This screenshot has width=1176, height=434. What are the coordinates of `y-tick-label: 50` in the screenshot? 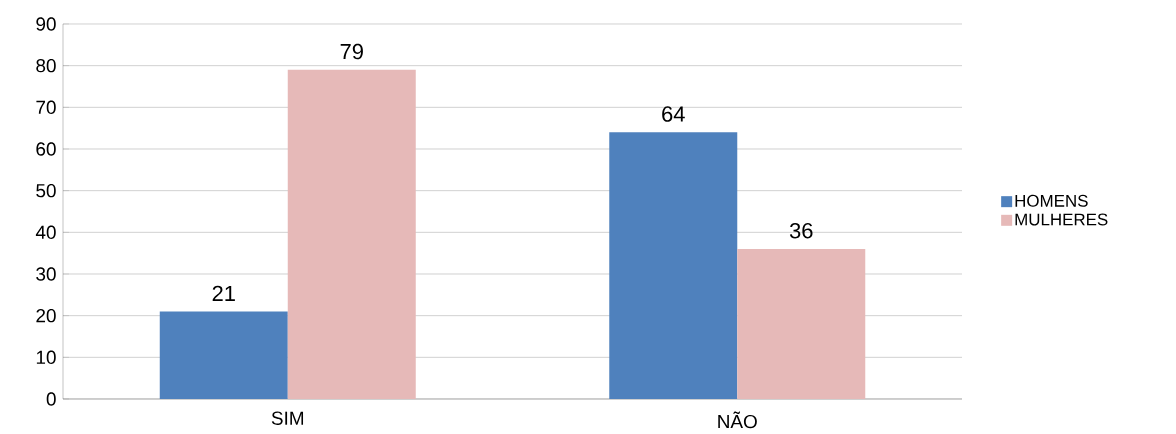 It's located at (46, 190).